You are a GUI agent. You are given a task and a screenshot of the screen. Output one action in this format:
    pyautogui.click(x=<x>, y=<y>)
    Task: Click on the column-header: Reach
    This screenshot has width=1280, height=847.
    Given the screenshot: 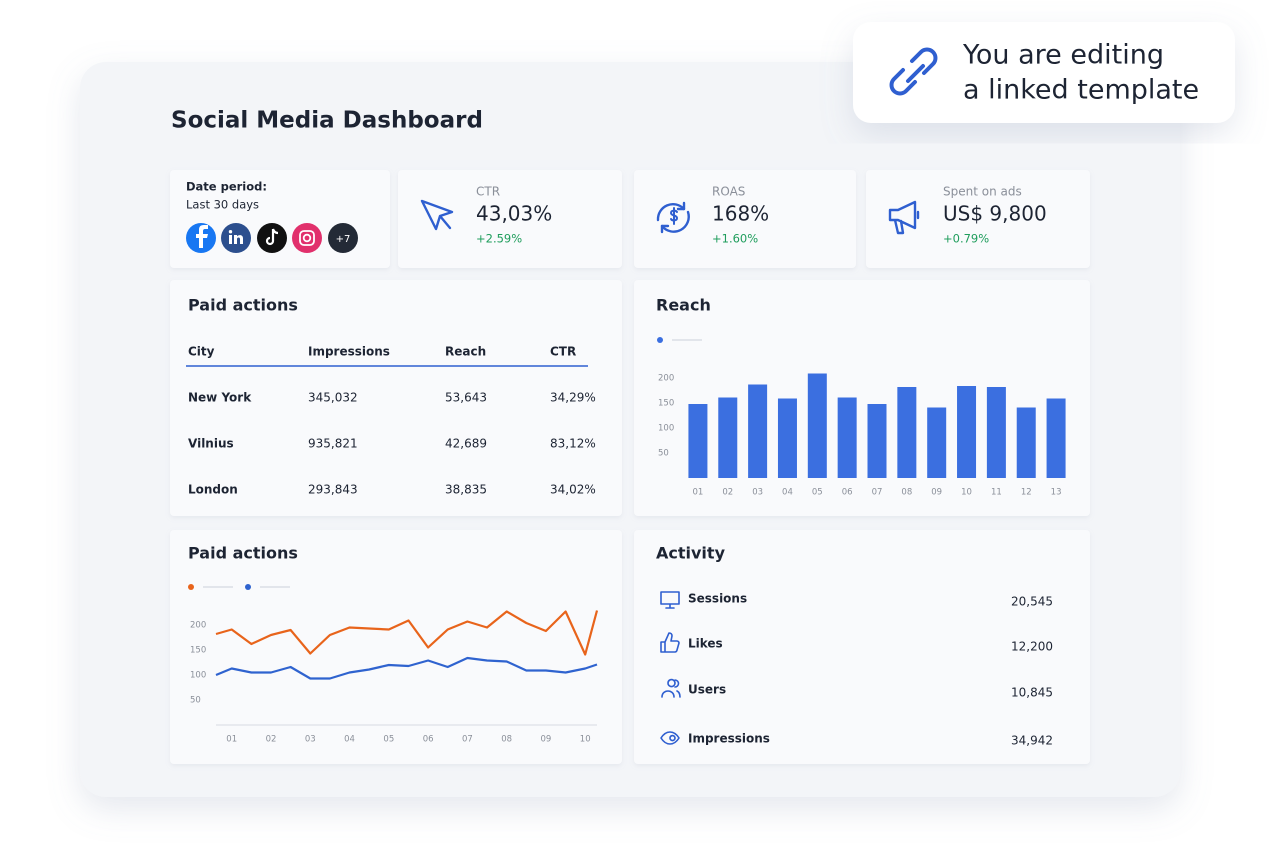 What is the action you would take?
    pyautogui.click(x=465, y=352)
    